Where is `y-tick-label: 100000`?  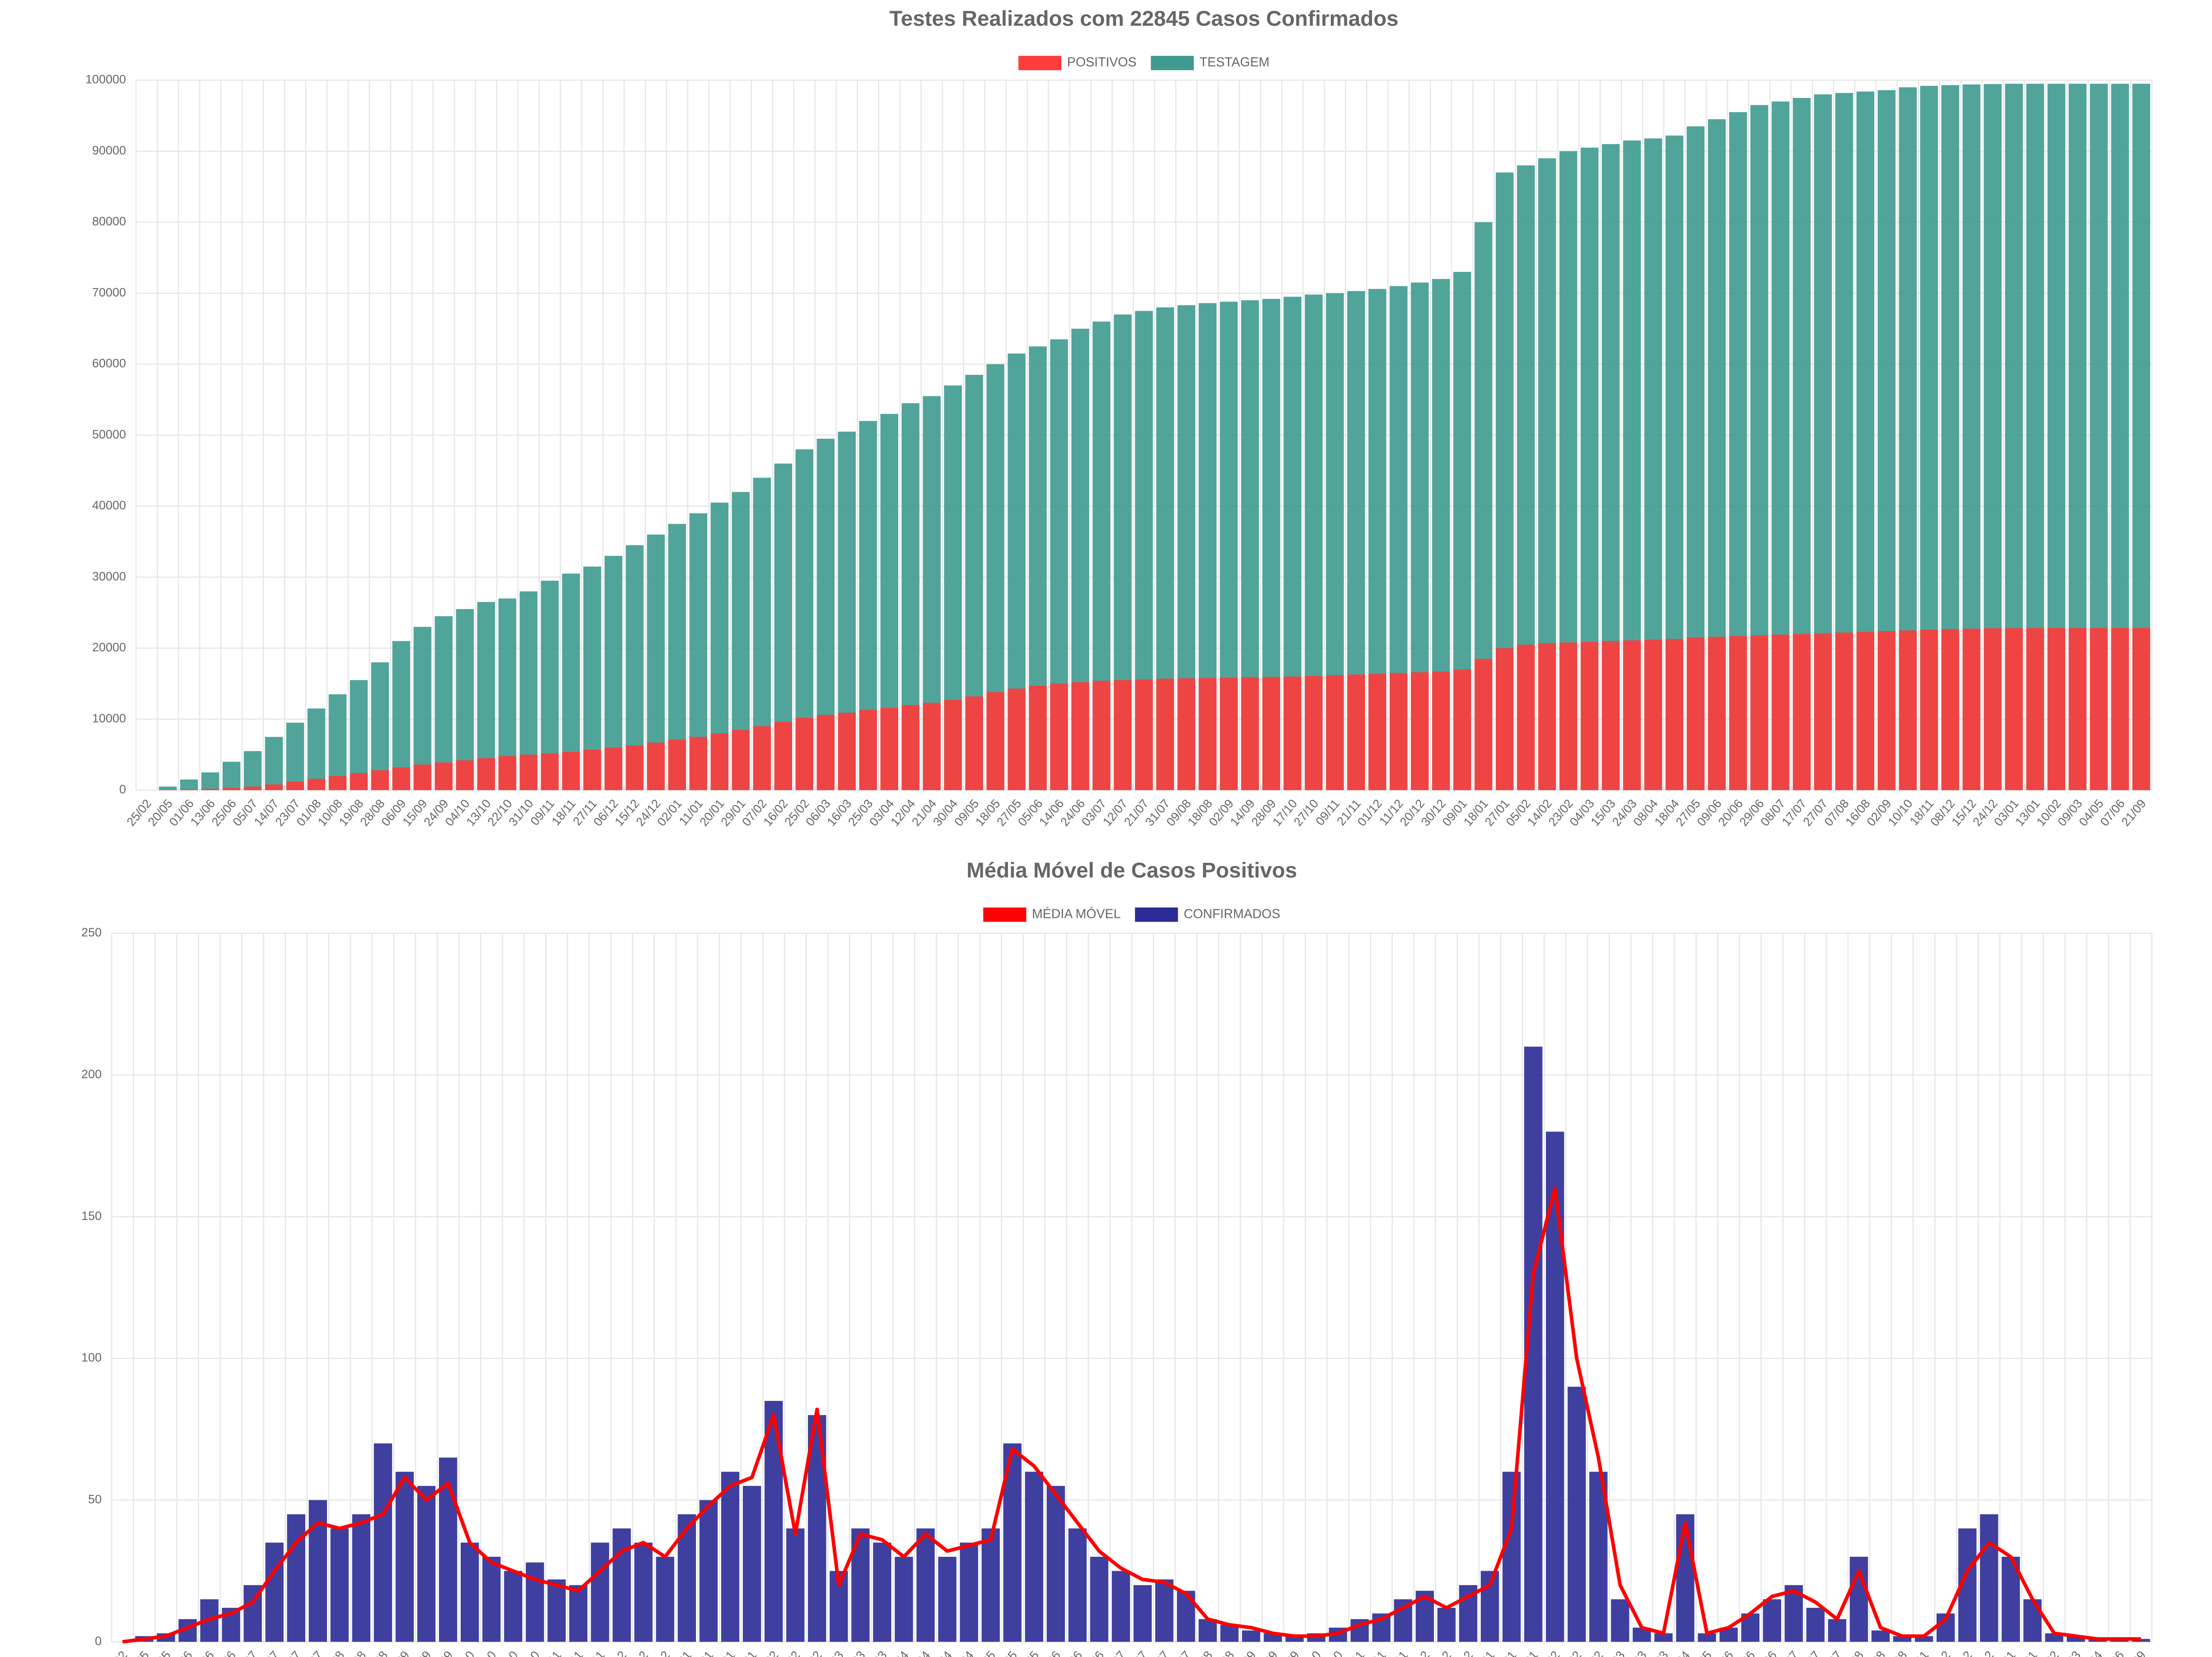 y-tick-label: 100000 is located at coordinates (105, 79).